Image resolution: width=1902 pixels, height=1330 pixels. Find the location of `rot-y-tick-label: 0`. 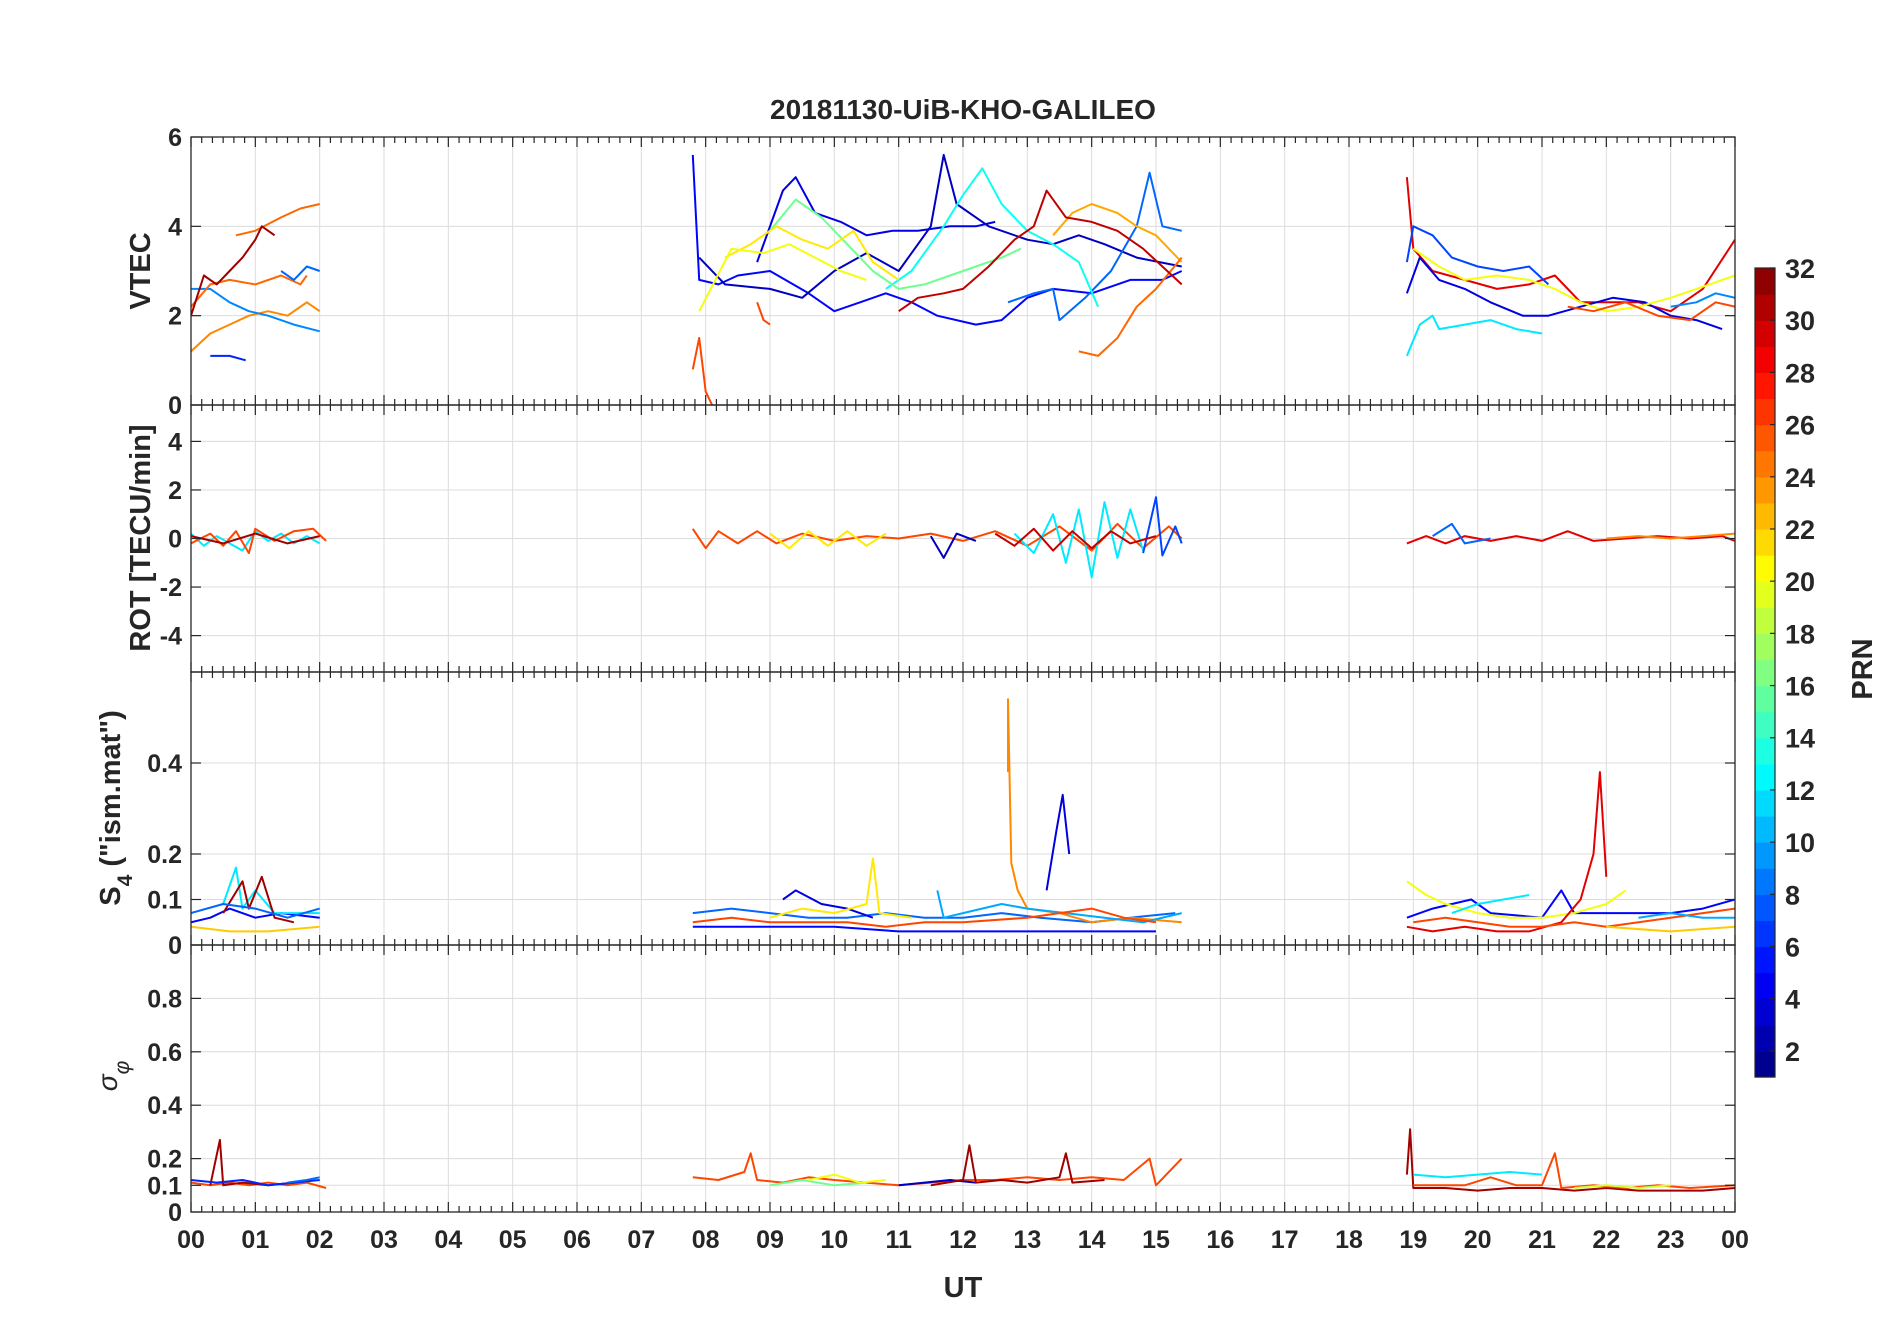

rot-y-tick-label: 0 is located at coordinates (175, 540).